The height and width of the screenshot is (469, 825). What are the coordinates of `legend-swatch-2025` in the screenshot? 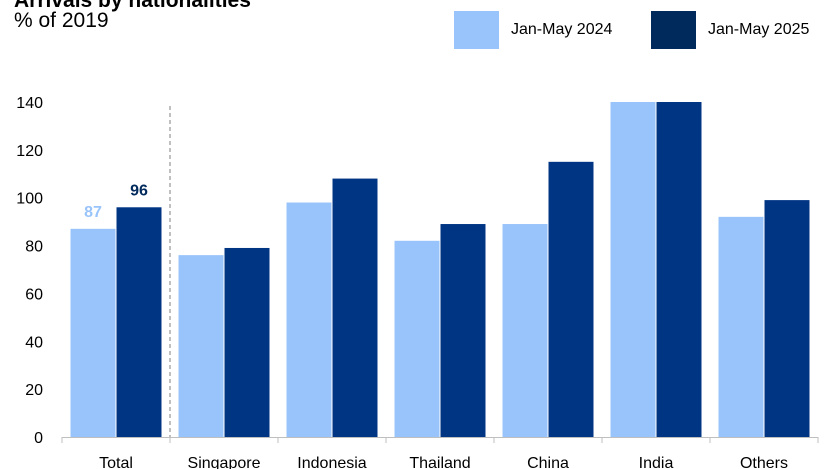 It's located at (673, 30).